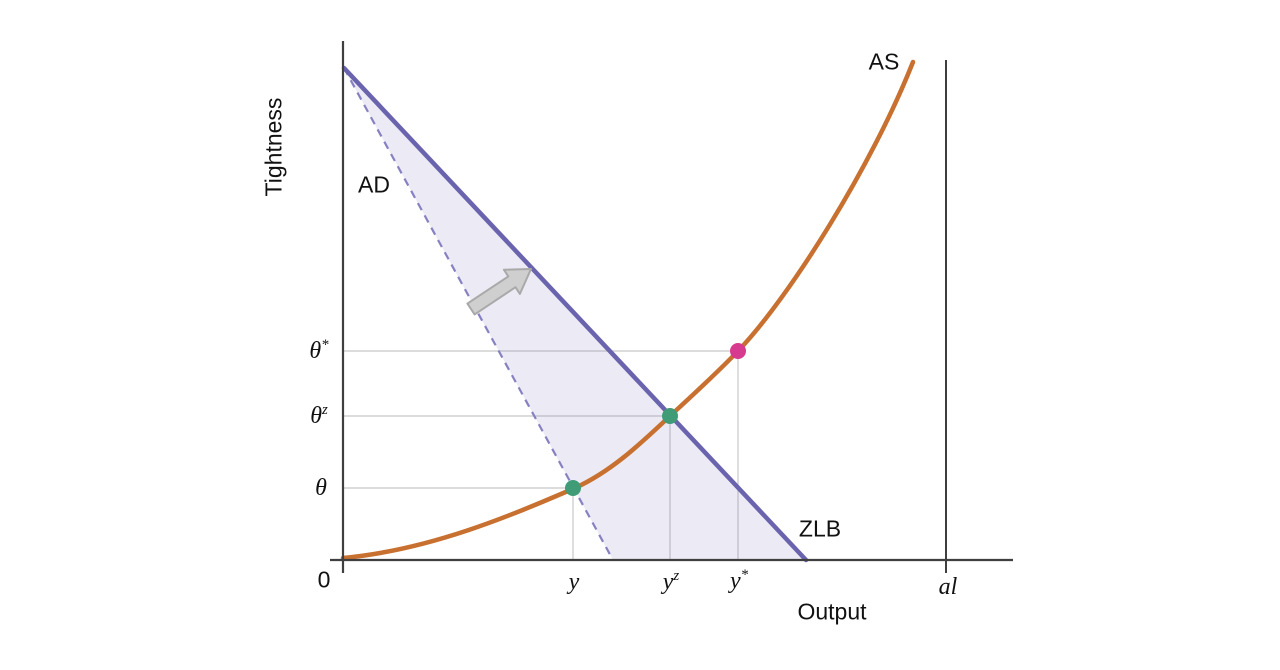 The width and height of the screenshot is (1280, 670). I want to click on efficient-point-dot, so click(738, 351).